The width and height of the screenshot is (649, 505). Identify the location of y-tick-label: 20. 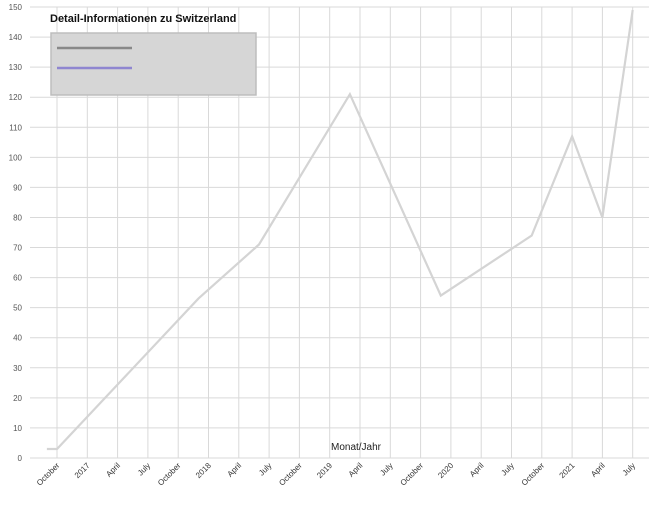
(17, 398).